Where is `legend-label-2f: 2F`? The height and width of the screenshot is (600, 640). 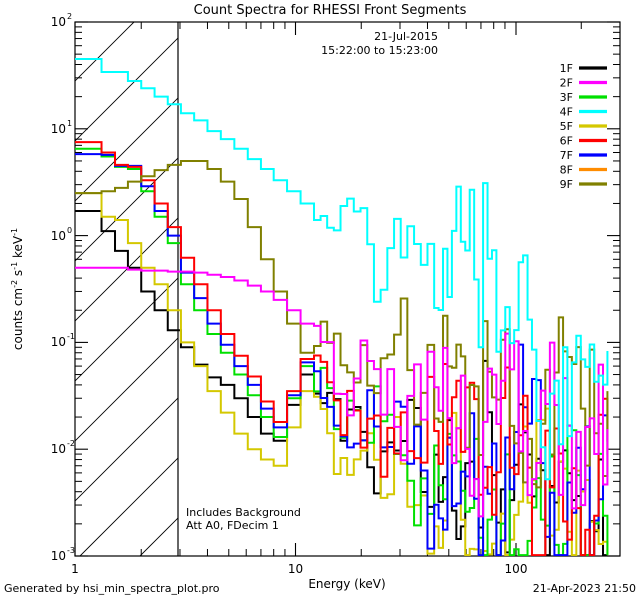 legend-label-2f: 2F is located at coordinates (566, 83).